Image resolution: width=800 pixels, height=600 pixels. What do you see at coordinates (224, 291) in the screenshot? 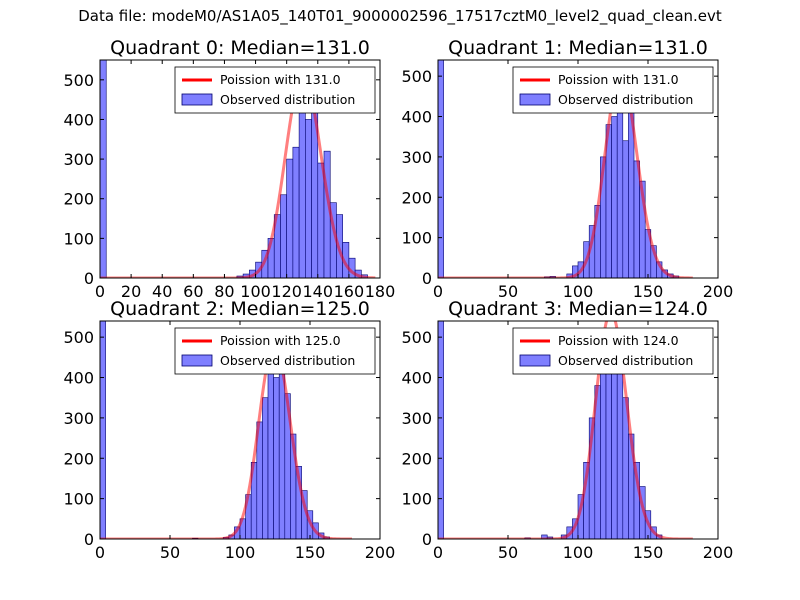
I see `x-tick-label: 80` at bounding box center [224, 291].